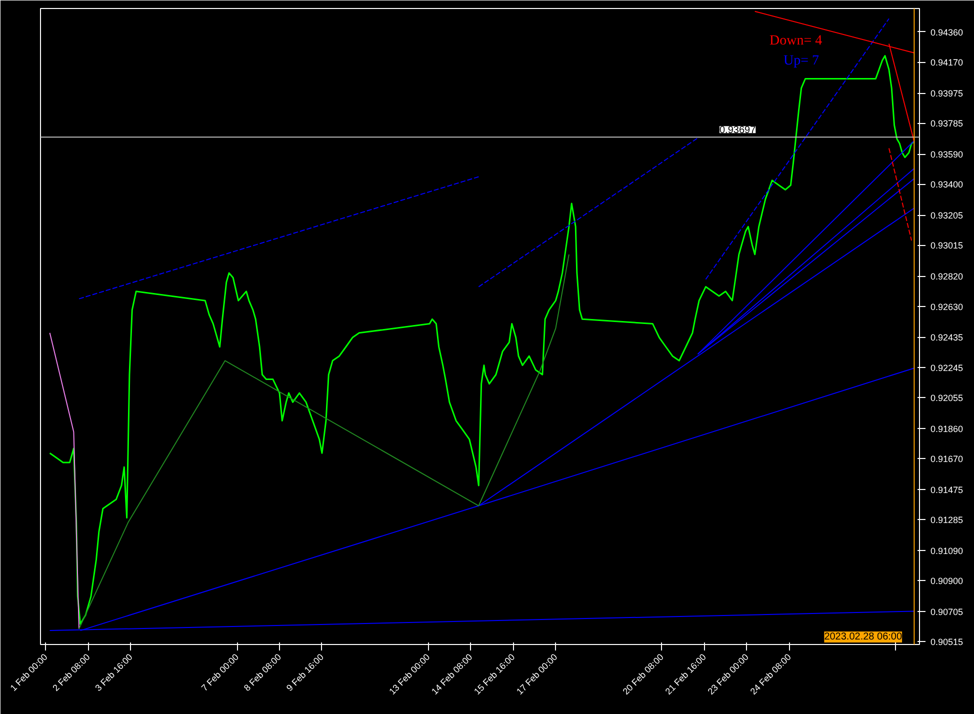 The width and height of the screenshot is (974, 714). I want to click on y-tick-label: 0.92435, so click(947, 337).